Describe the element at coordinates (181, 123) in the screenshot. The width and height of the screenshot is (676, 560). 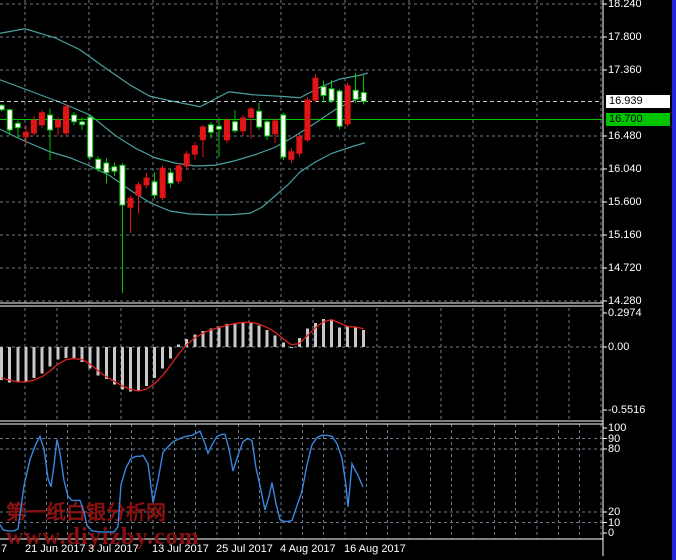
I see `bollinger-middle-band` at that location.